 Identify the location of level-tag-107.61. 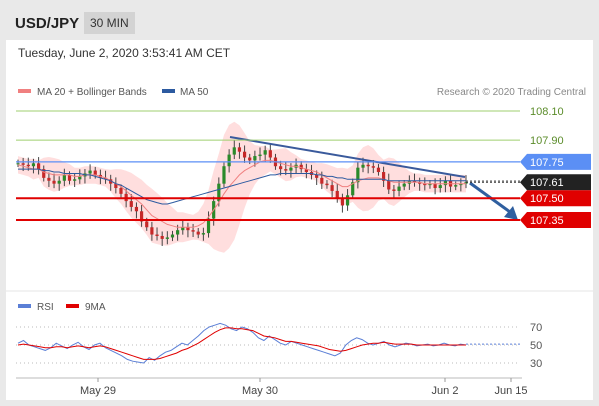
(555, 182).